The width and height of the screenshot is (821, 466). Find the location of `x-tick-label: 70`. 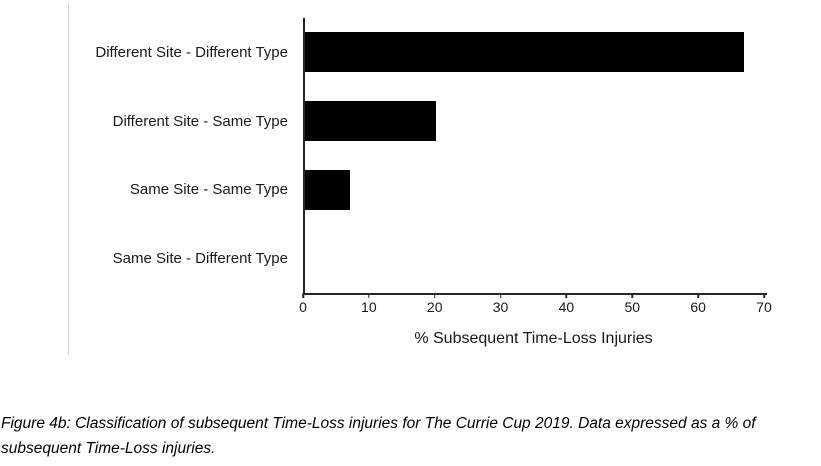

x-tick-label: 70 is located at coordinates (764, 307).